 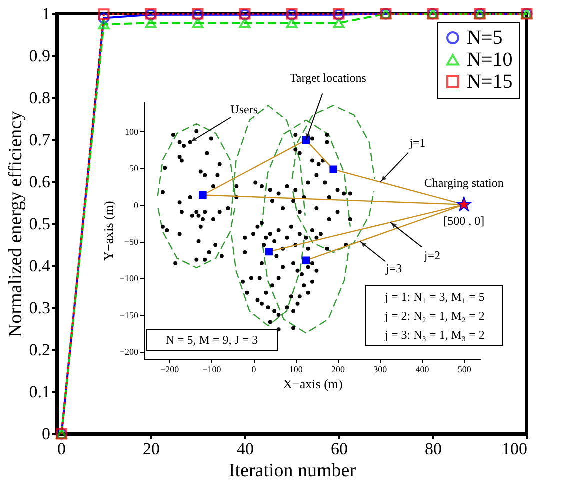 I want to click on annotation: j=1, so click(x=417, y=143).